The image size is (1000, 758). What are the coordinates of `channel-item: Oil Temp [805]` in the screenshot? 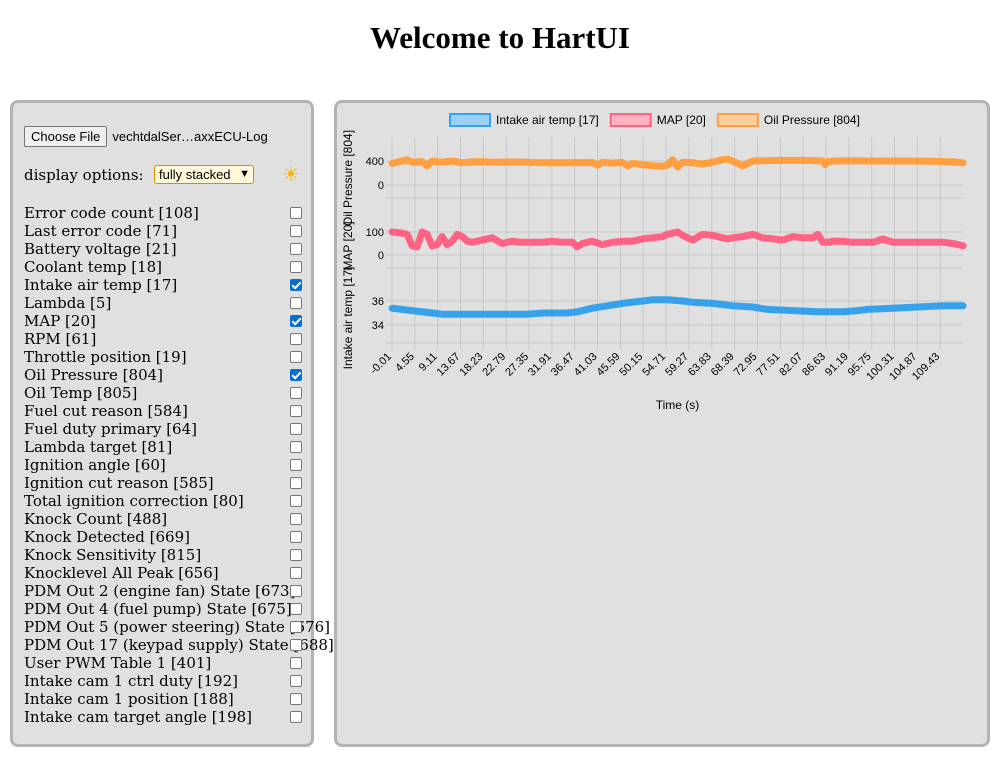 It's located at (164, 393).